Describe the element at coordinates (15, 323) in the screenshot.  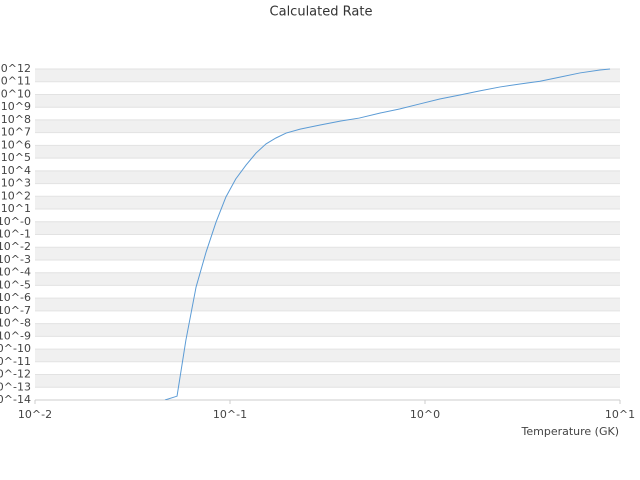
I see `y-tick-label: 10^-8` at that location.